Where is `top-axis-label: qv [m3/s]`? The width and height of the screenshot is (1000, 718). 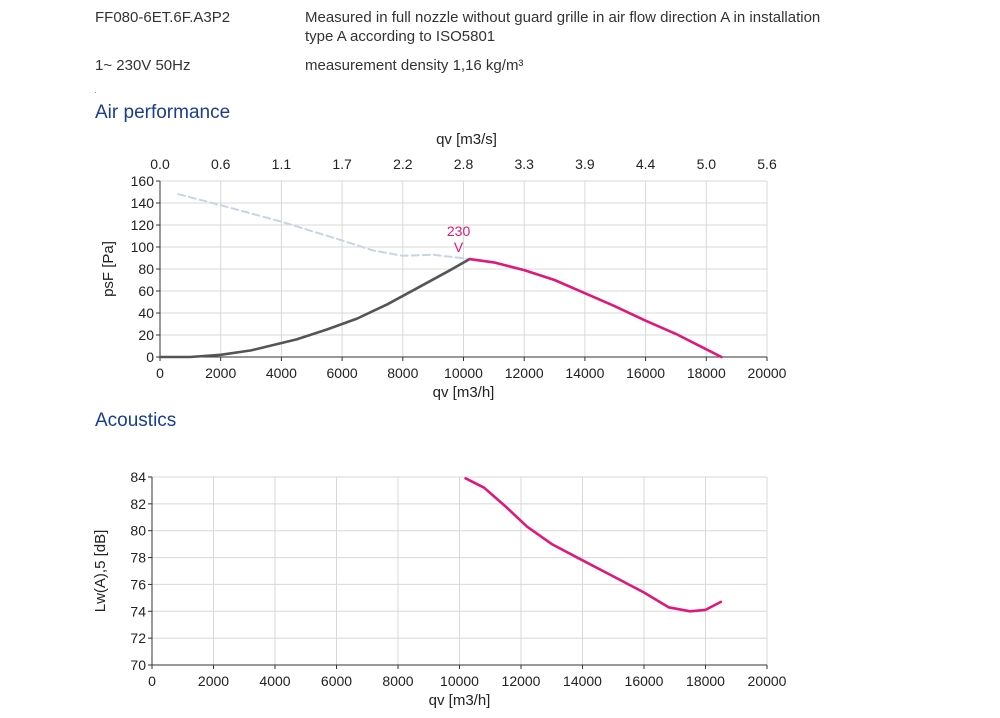 top-axis-label: qv [m3/s] is located at coordinates (466, 139).